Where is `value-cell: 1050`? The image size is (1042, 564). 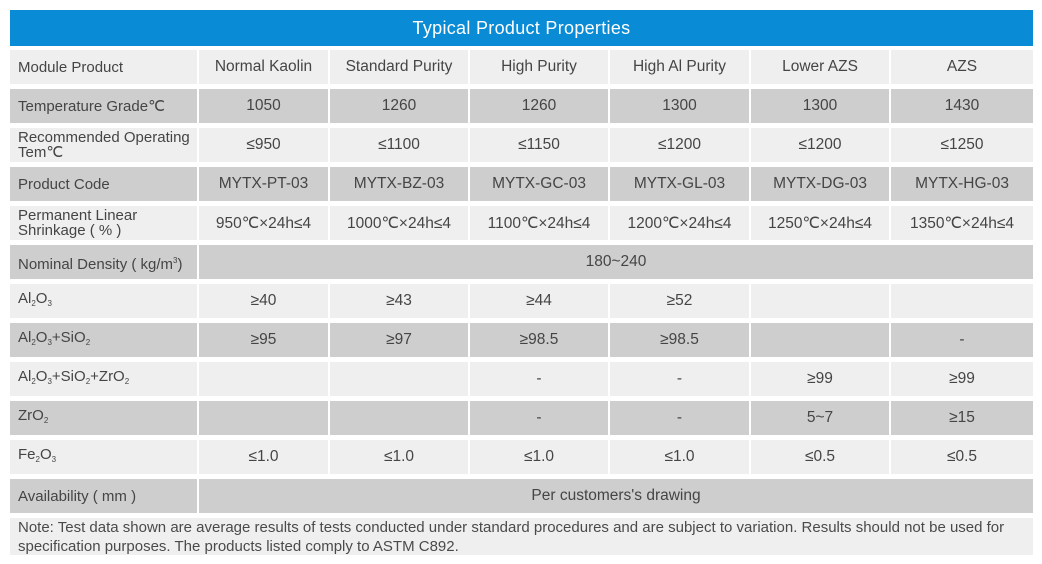
value-cell: 1050 is located at coordinates (263, 106).